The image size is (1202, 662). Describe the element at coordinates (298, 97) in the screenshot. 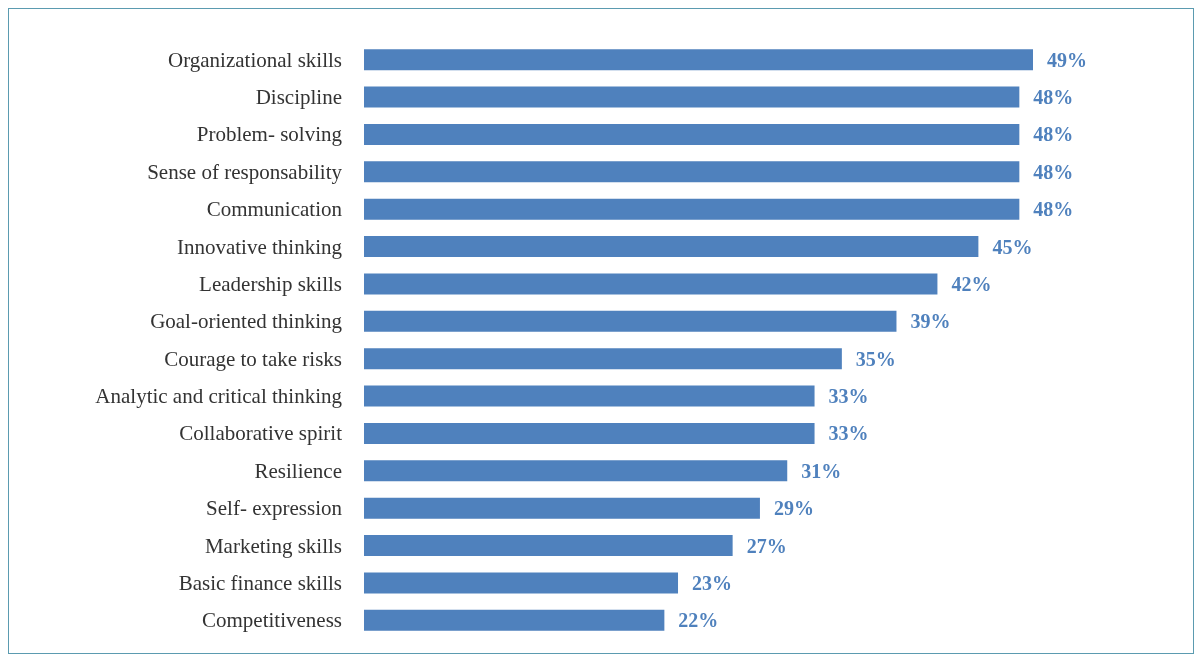

I see `y-tick-label: Discipline` at that location.